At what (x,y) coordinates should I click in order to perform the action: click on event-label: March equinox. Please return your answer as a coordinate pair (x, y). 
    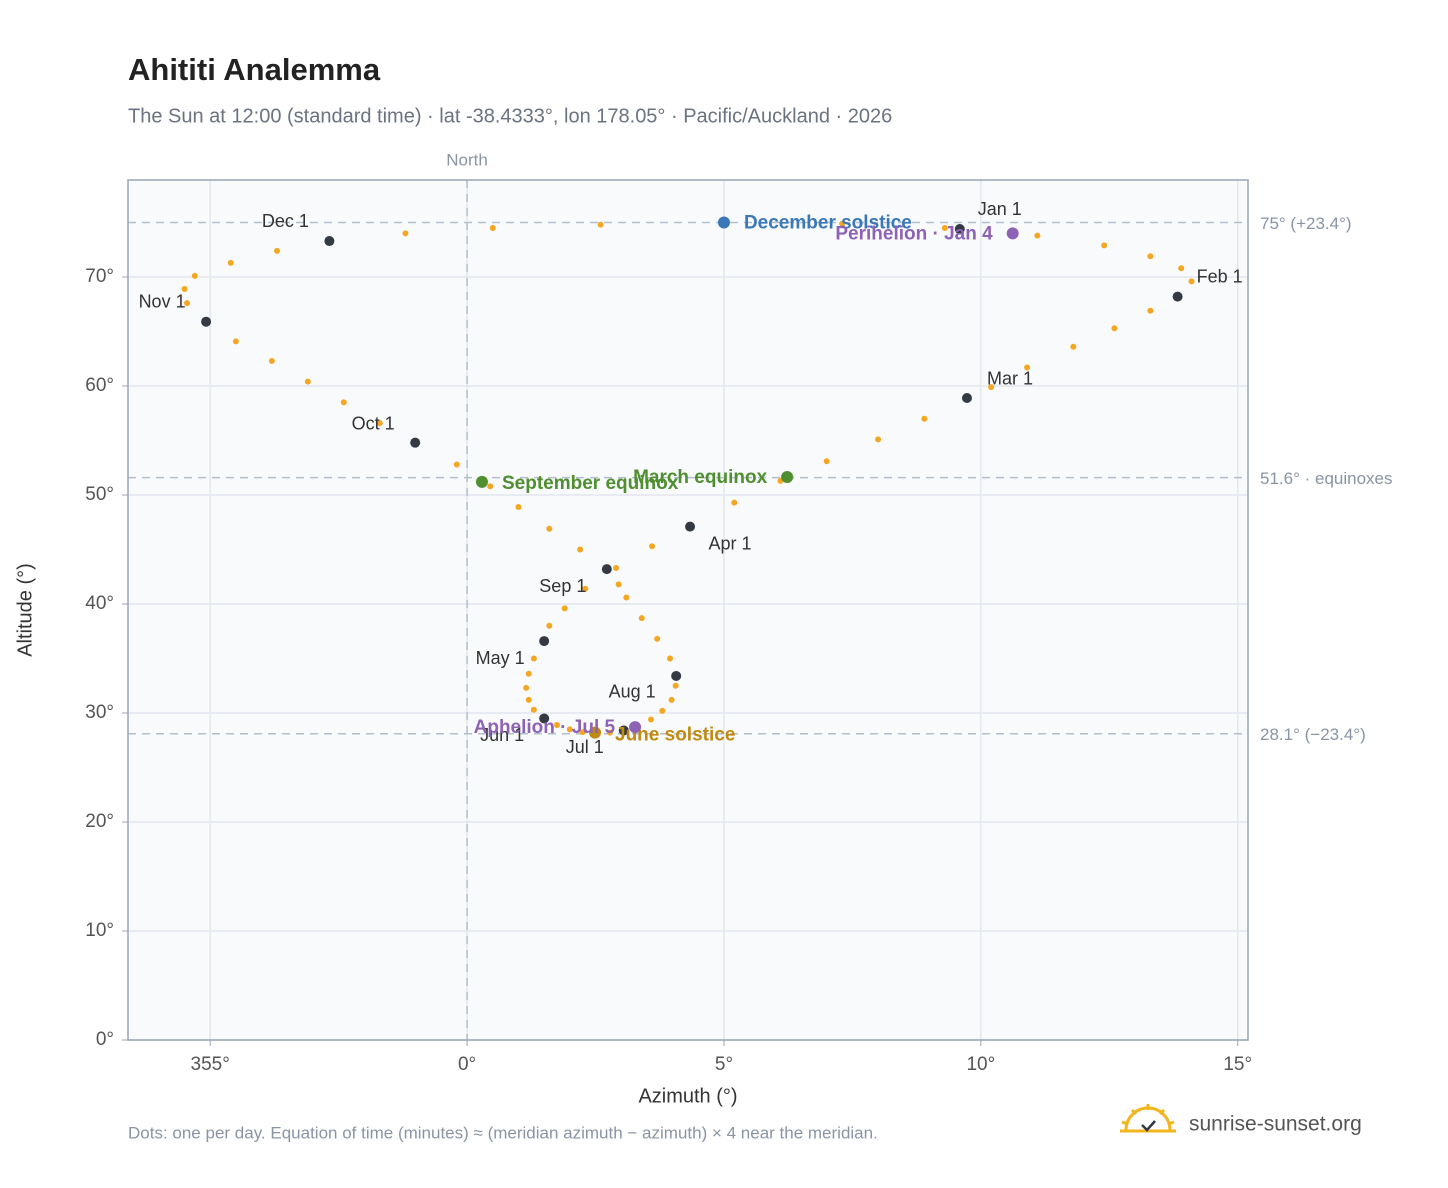
    Looking at the image, I should click on (700, 477).